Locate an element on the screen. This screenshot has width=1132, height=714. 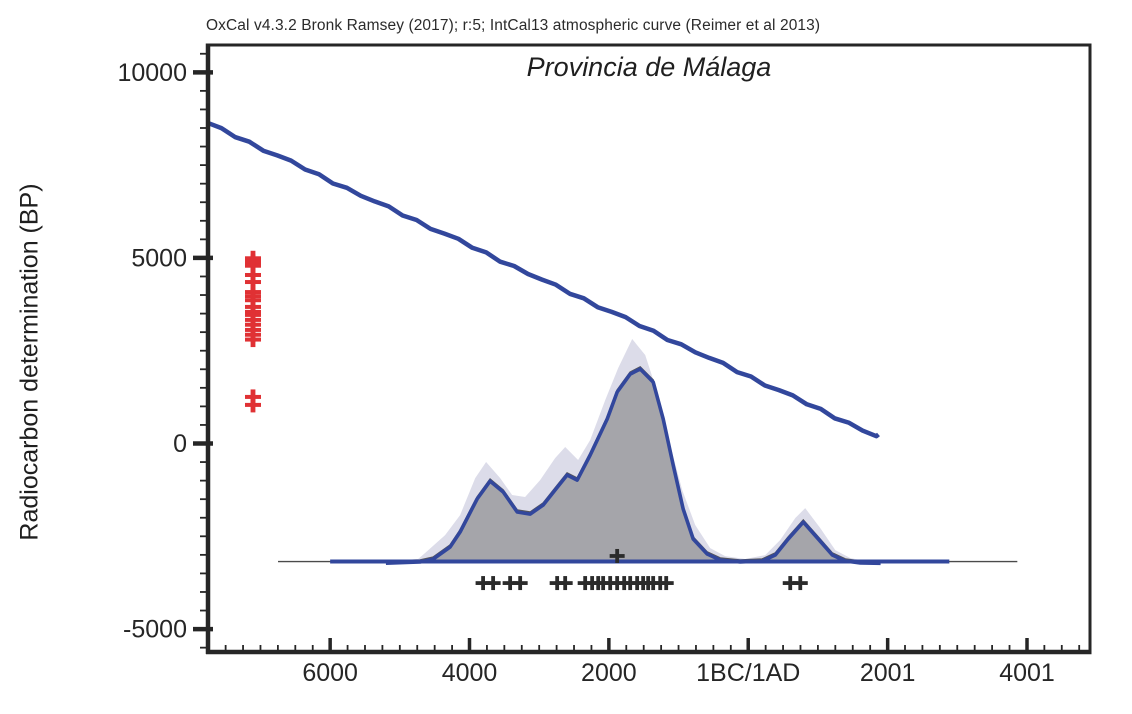
x-tick-label: 6000 is located at coordinates (330, 673).